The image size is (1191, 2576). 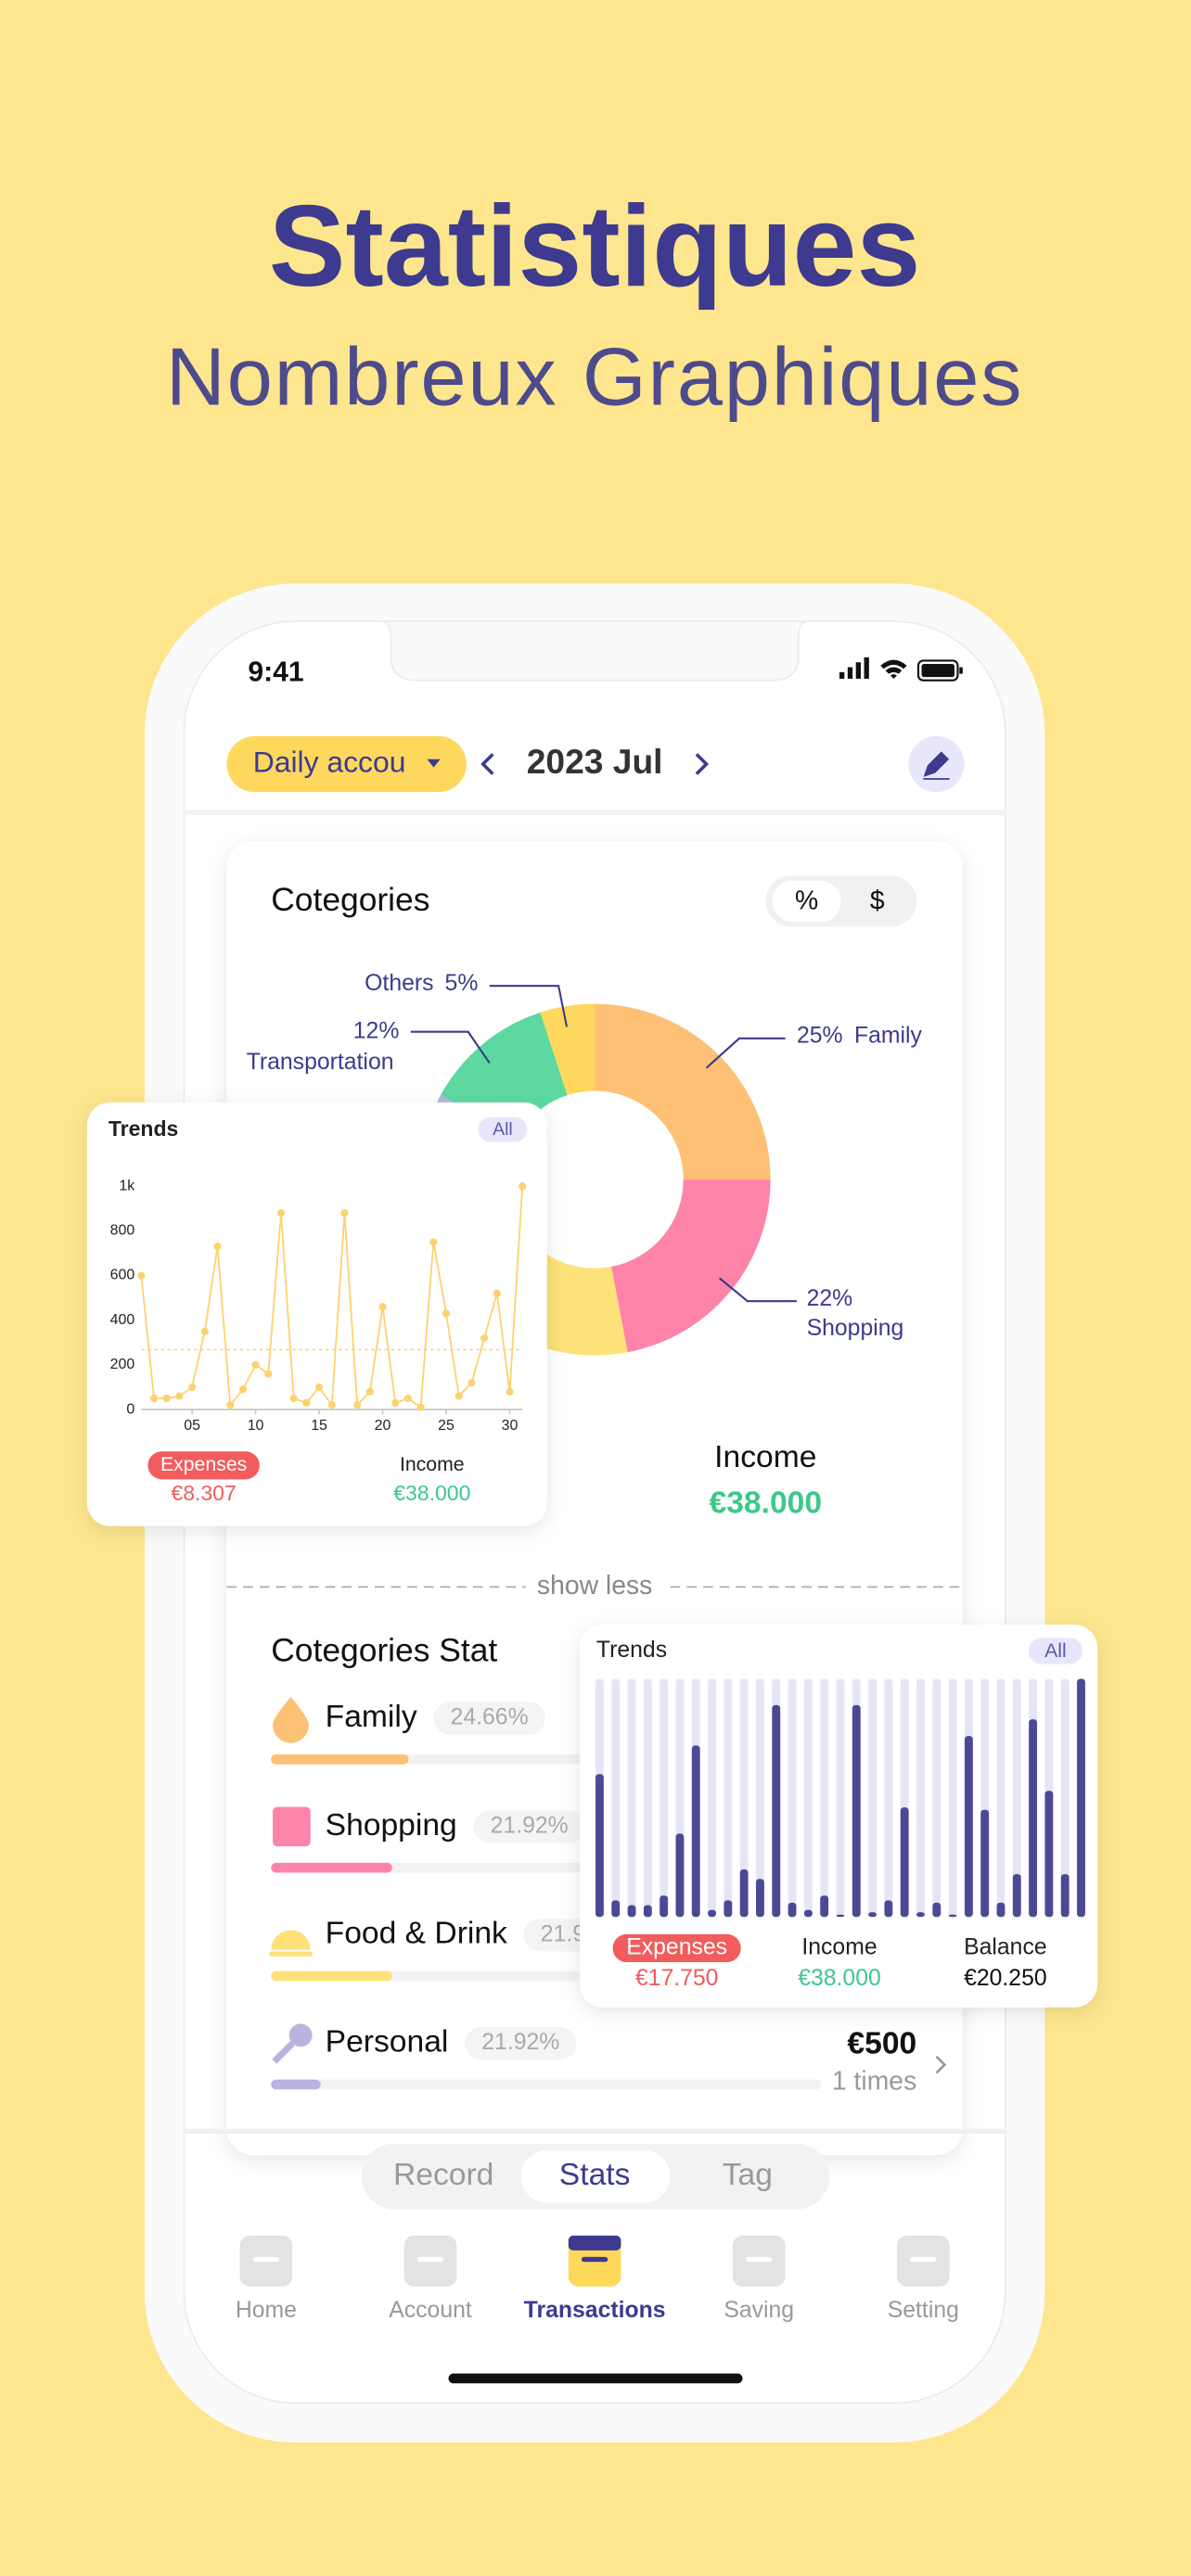 What do you see at coordinates (595, 2311) in the screenshot?
I see `nav-label: Transactions` at bounding box center [595, 2311].